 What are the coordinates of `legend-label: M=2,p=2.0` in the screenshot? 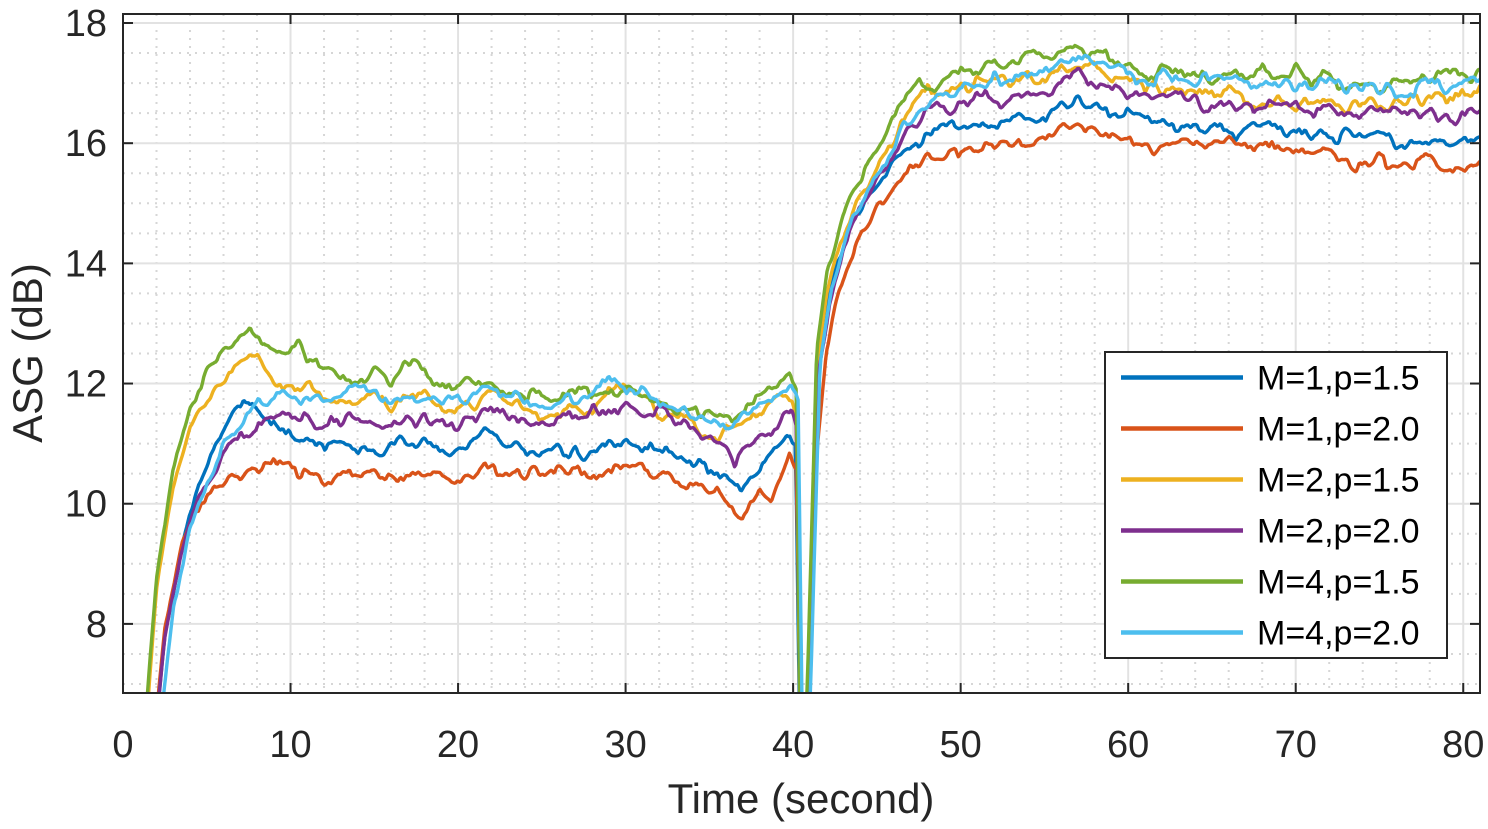 It's located at (1338, 532).